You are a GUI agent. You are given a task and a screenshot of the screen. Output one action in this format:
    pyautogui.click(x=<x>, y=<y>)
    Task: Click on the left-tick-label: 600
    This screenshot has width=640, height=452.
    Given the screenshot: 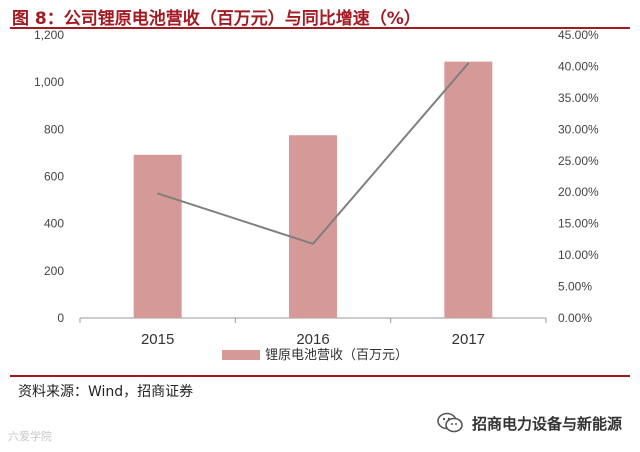 What is the action you would take?
    pyautogui.click(x=54, y=177)
    